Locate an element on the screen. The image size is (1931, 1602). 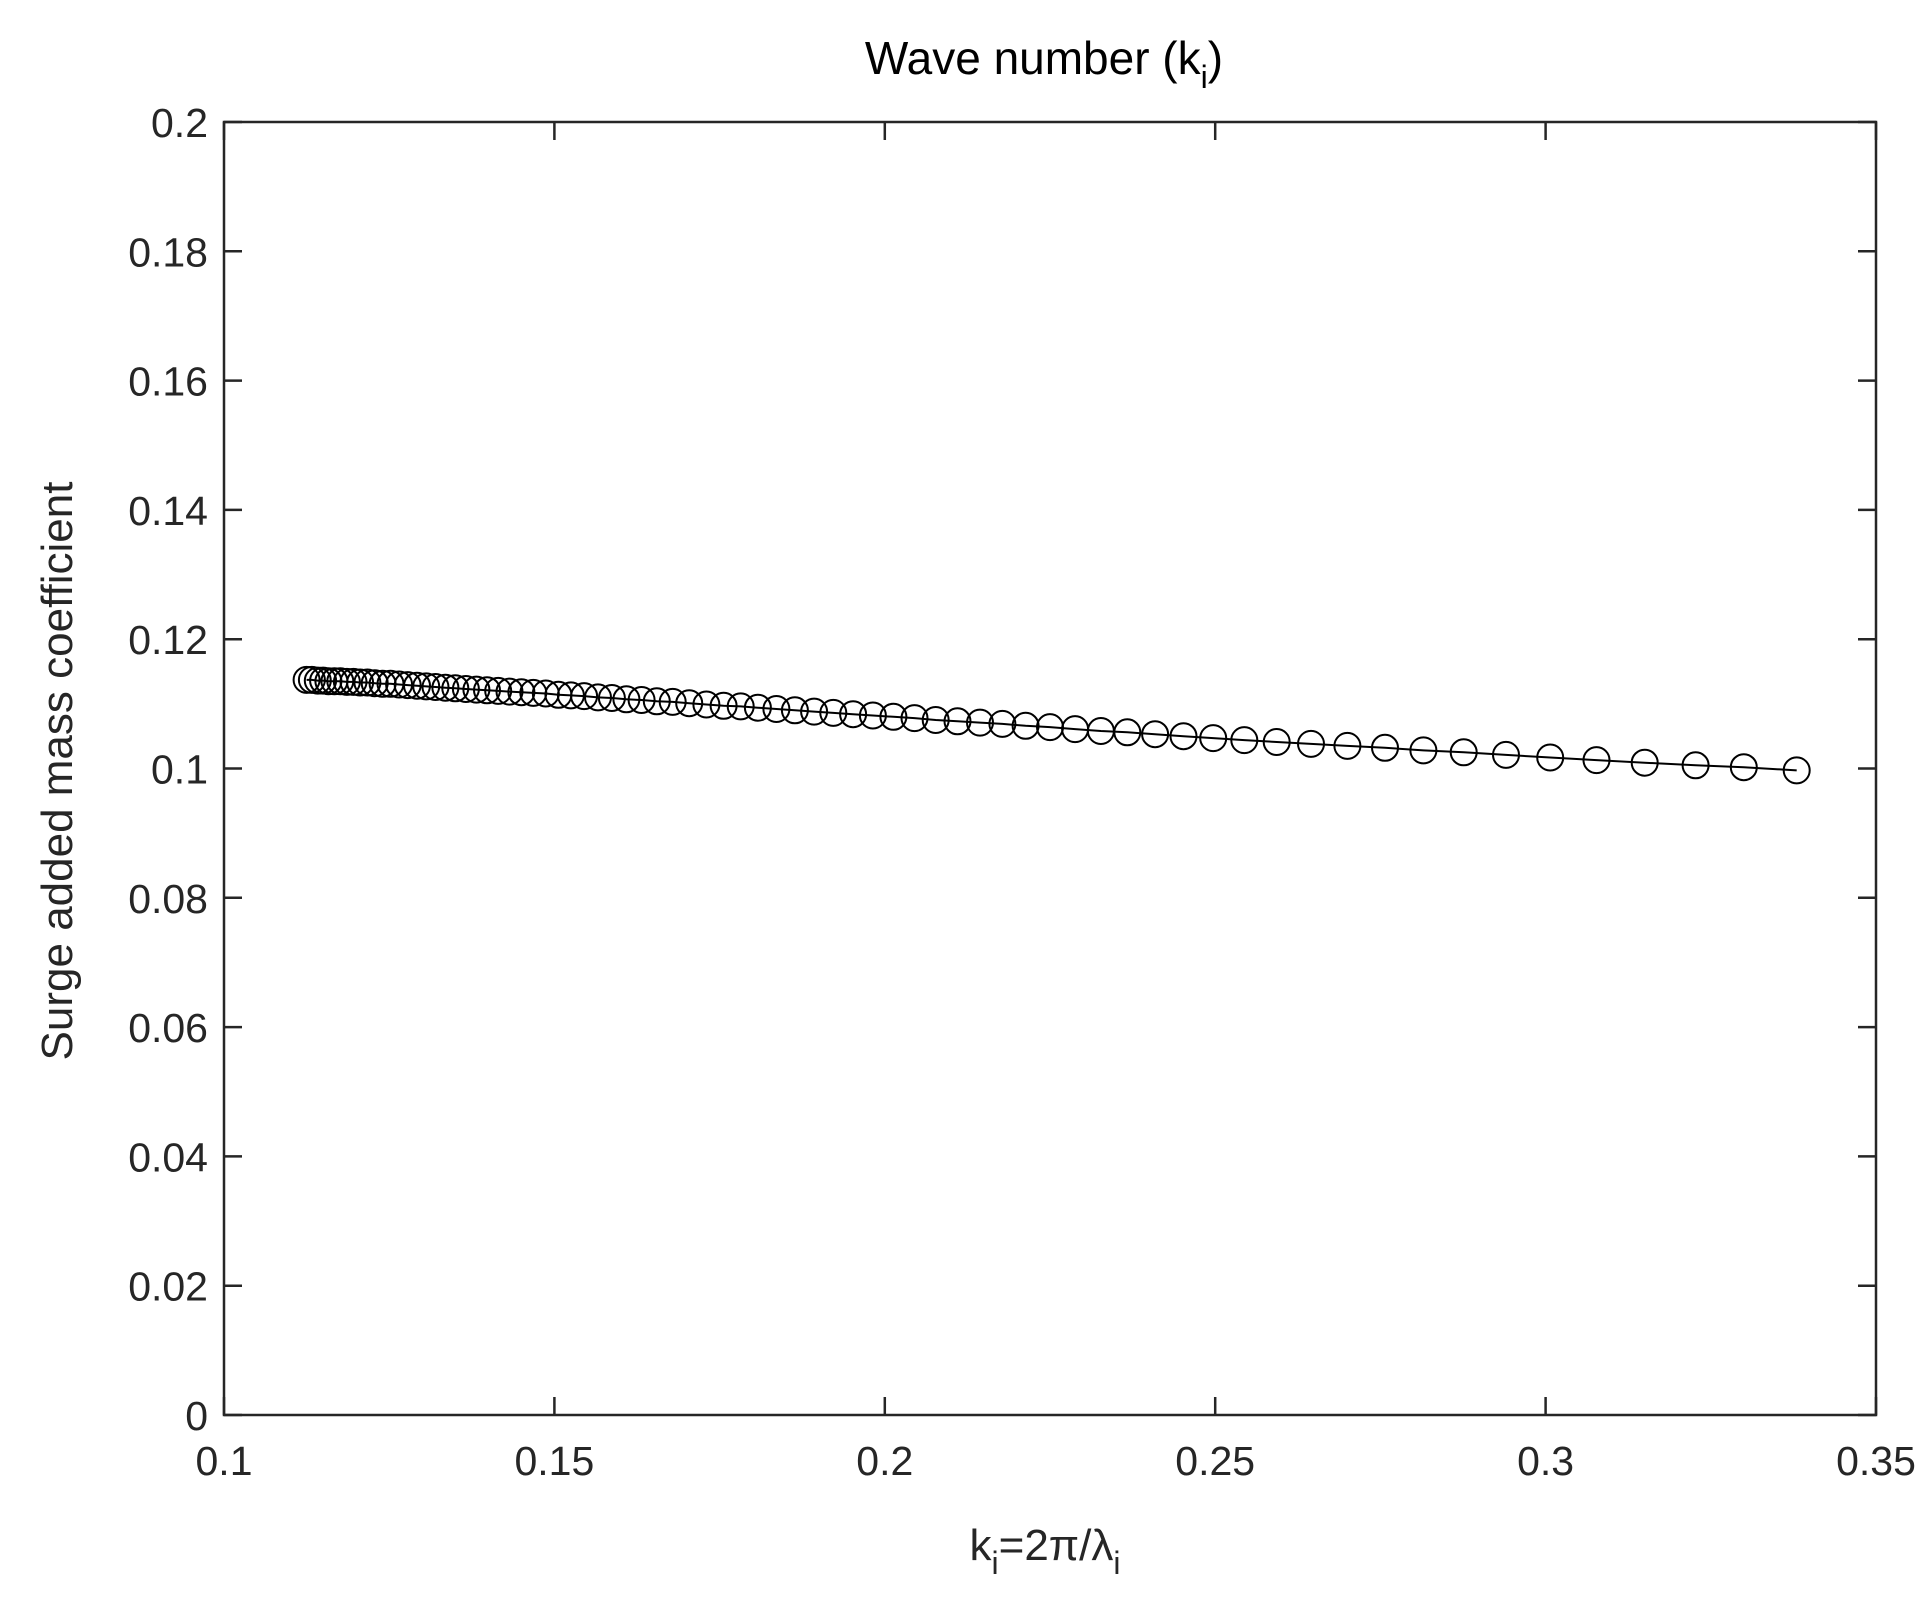
y-tick-label: 0.08 is located at coordinates (168, 899).